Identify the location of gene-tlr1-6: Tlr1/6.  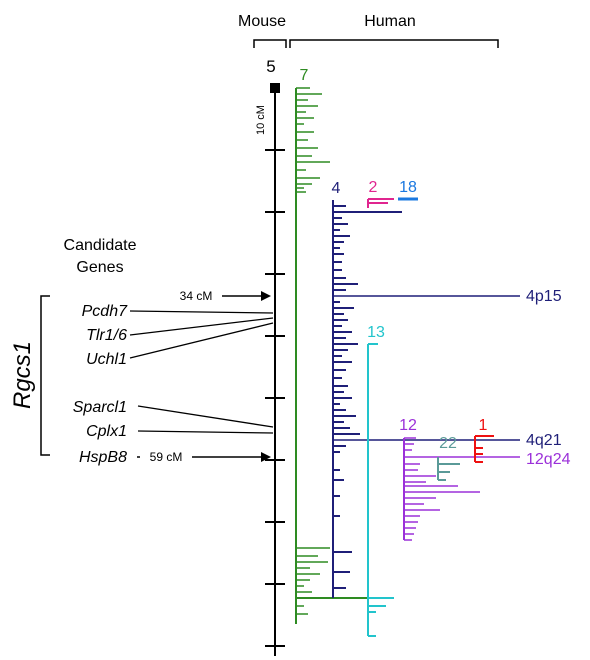
(106, 335).